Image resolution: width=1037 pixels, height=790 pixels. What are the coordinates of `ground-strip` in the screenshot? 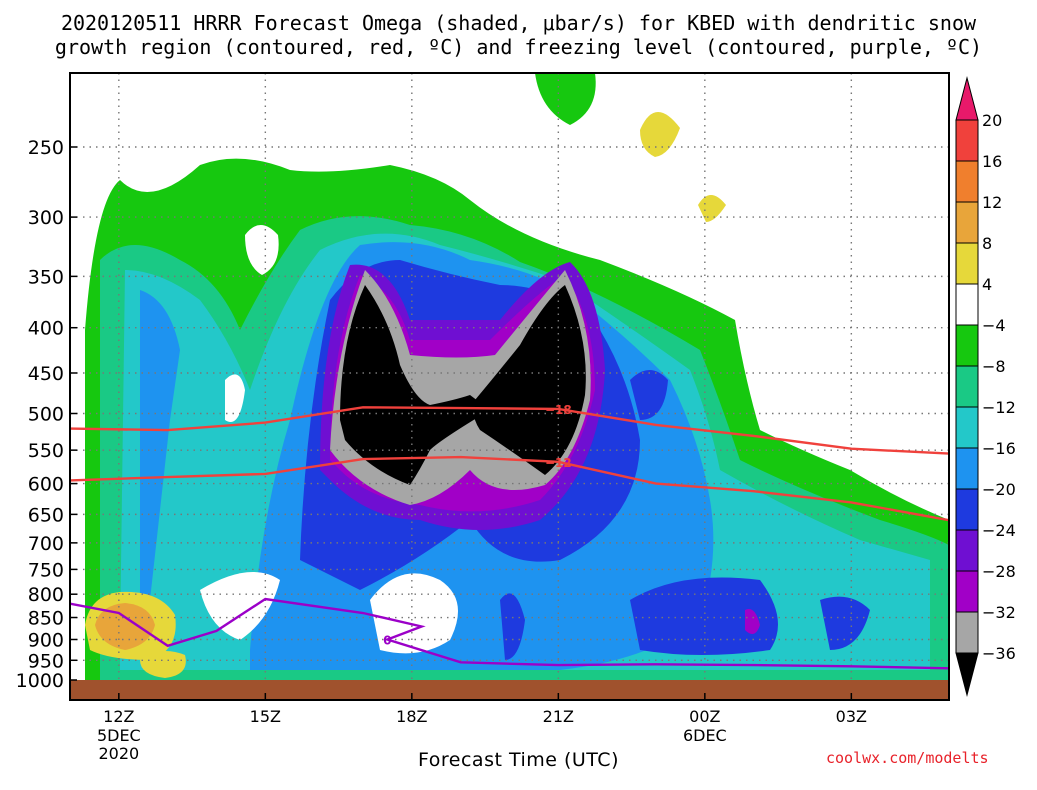 It's located at (509, 690).